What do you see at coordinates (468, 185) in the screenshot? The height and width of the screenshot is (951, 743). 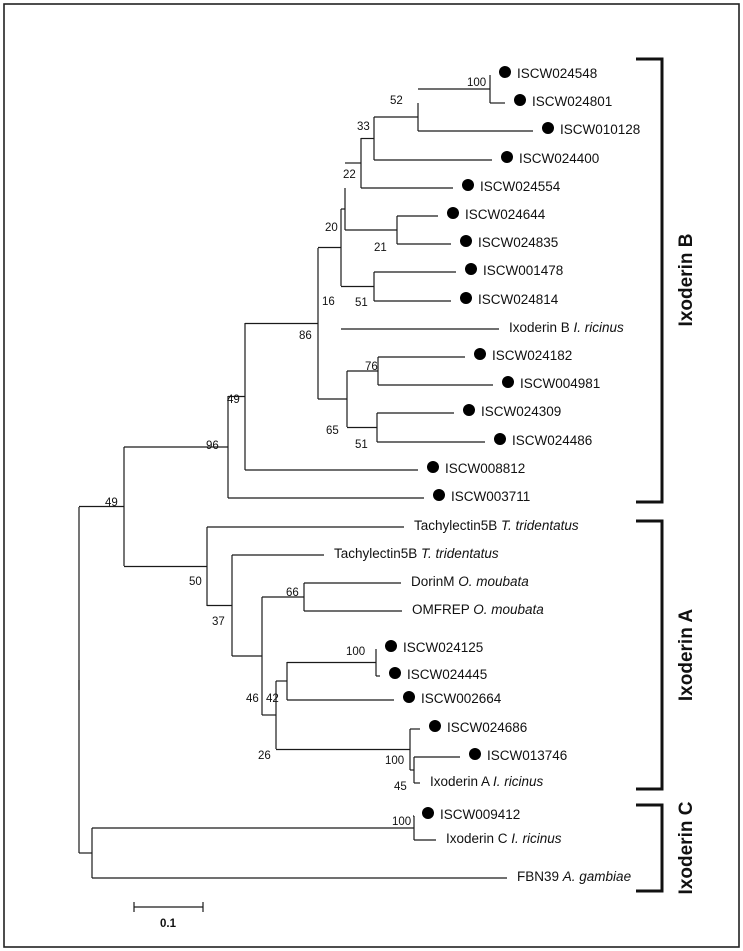 I see `sequence-dot-t05` at bounding box center [468, 185].